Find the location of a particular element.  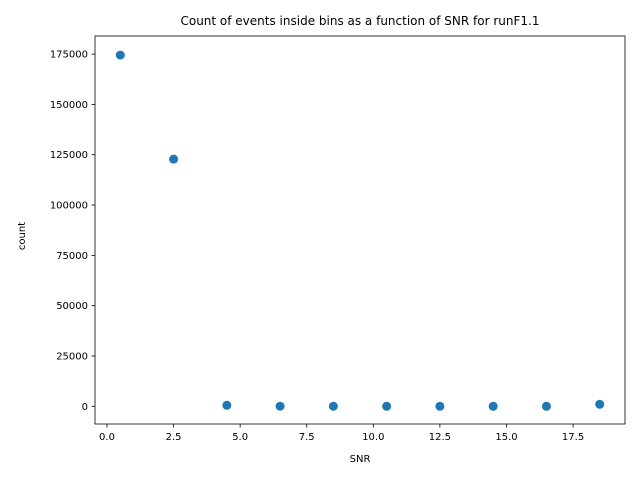

y-tick-label: 50000 is located at coordinates (72, 306).